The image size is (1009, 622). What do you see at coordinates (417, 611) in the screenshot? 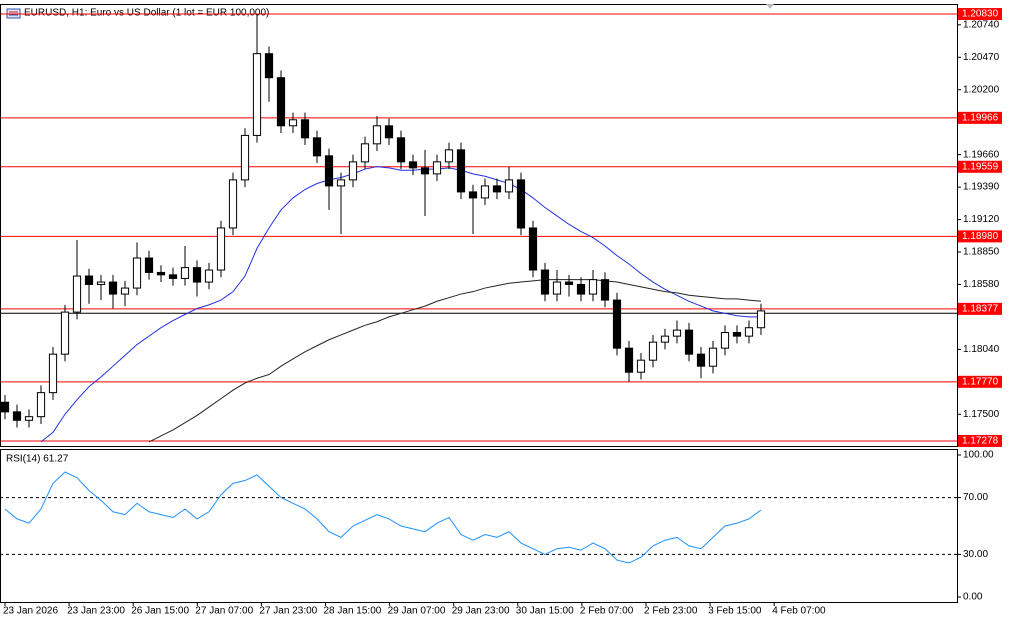
I see `x-tick-label: 29 Jan 07:00` at bounding box center [417, 611].